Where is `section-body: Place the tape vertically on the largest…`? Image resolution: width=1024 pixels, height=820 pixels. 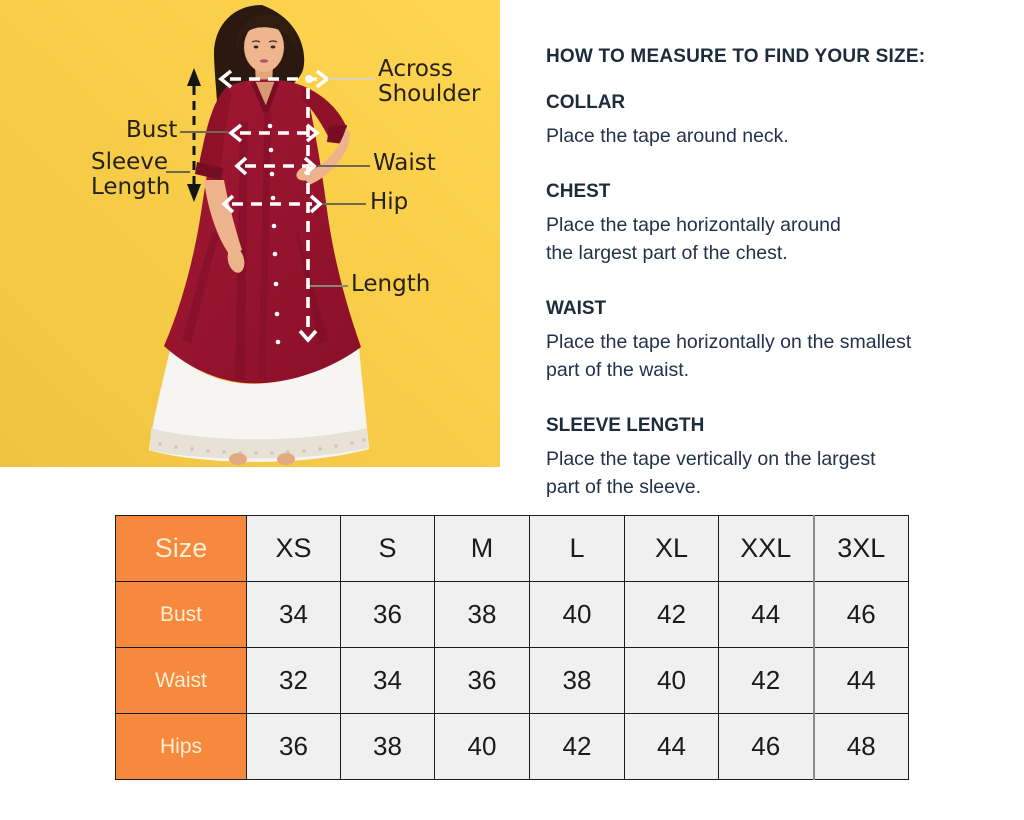 section-body: Place the tape vertically on the largest… is located at coordinates (711, 473).